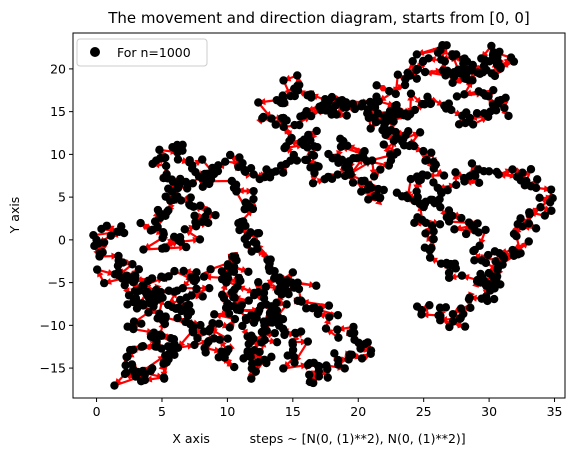  I want to click on y-tick-label: −5, so click(57, 282).